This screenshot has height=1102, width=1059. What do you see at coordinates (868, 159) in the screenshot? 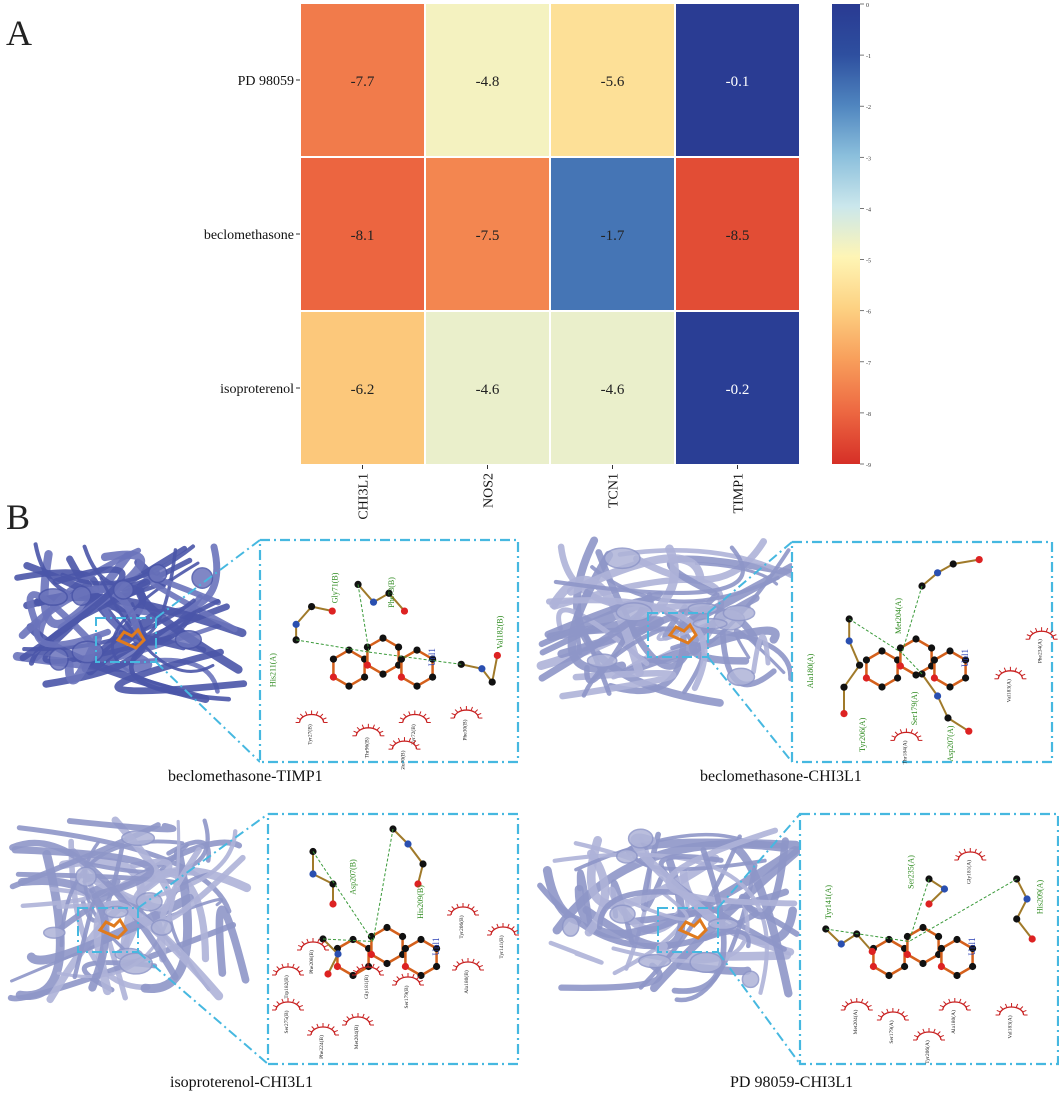
I see `colorbar-tick-label: -3` at bounding box center [868, 159].